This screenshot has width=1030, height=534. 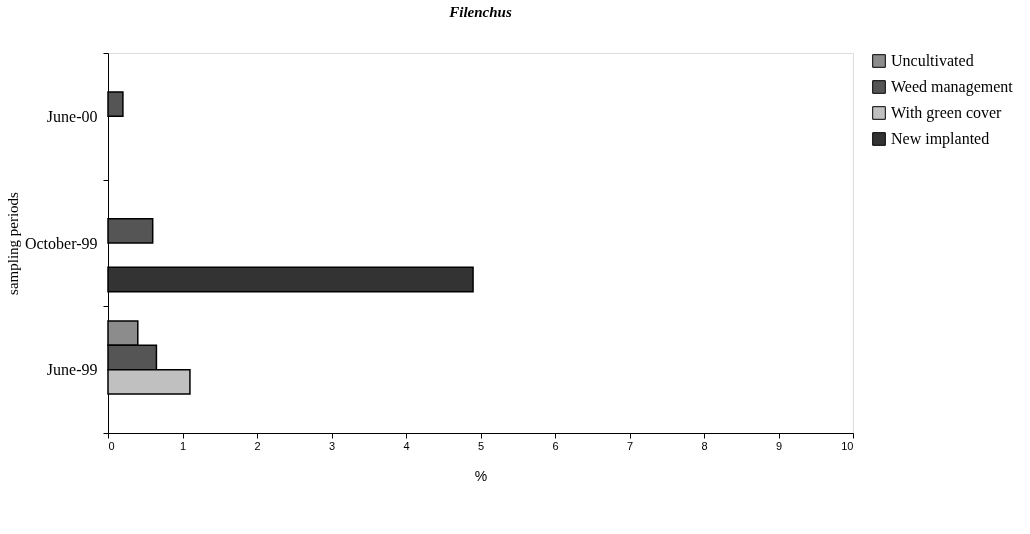 What do you see at coordinates (481, 445) in the screenshot?
I see `x-tick-label: 5` at bounding box center [481, 445].